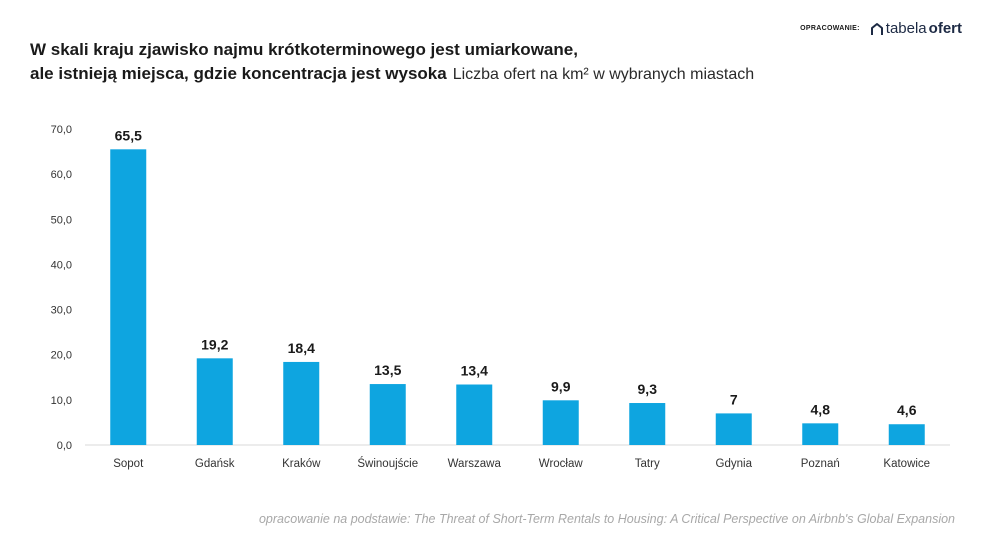  I want to click on x-tick-label: Wrocław, so click(561, 464).